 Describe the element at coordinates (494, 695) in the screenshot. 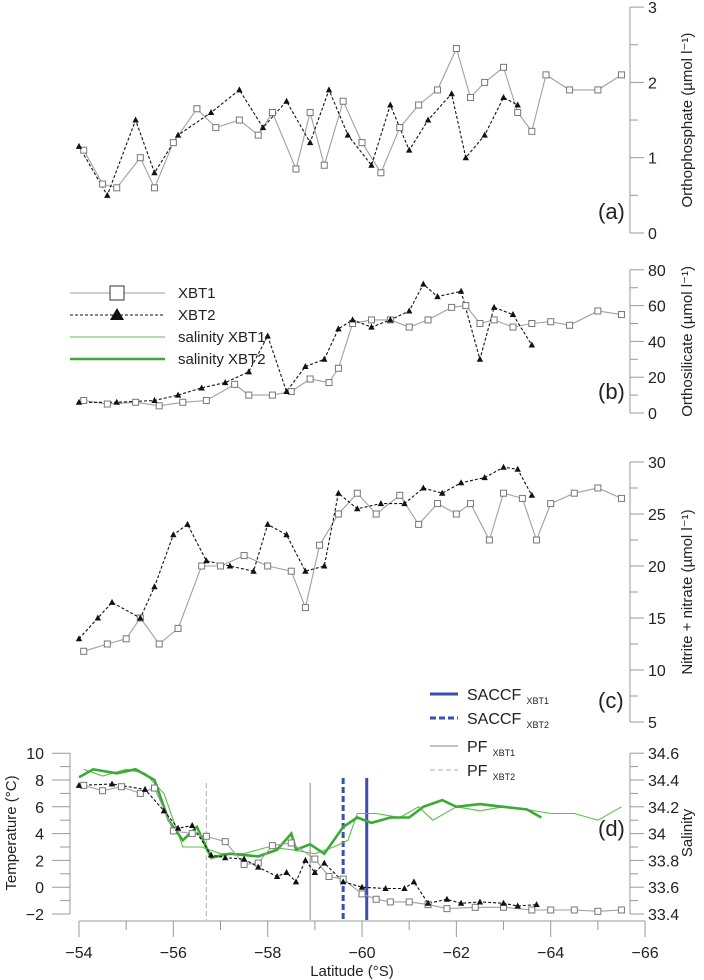

I see `legend-front-label: SACCF` at that location.